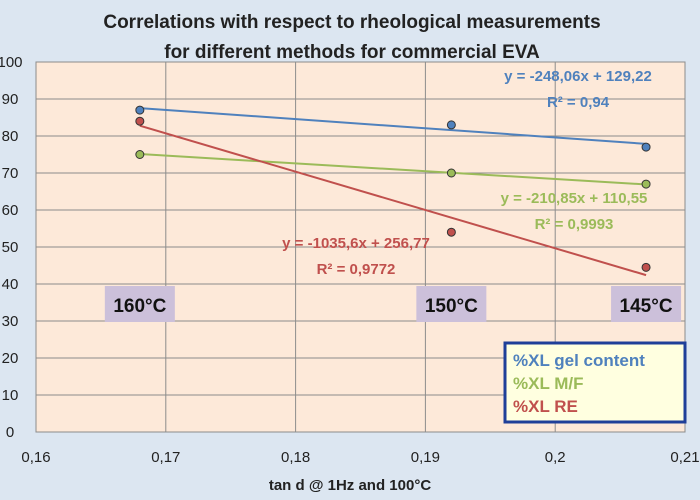 This screenshot has width=700, height=500. What do you see at coordinates (11, 62) in the screenshot?
I see `y-tick-label: 100` at bounding box center [11, 62].